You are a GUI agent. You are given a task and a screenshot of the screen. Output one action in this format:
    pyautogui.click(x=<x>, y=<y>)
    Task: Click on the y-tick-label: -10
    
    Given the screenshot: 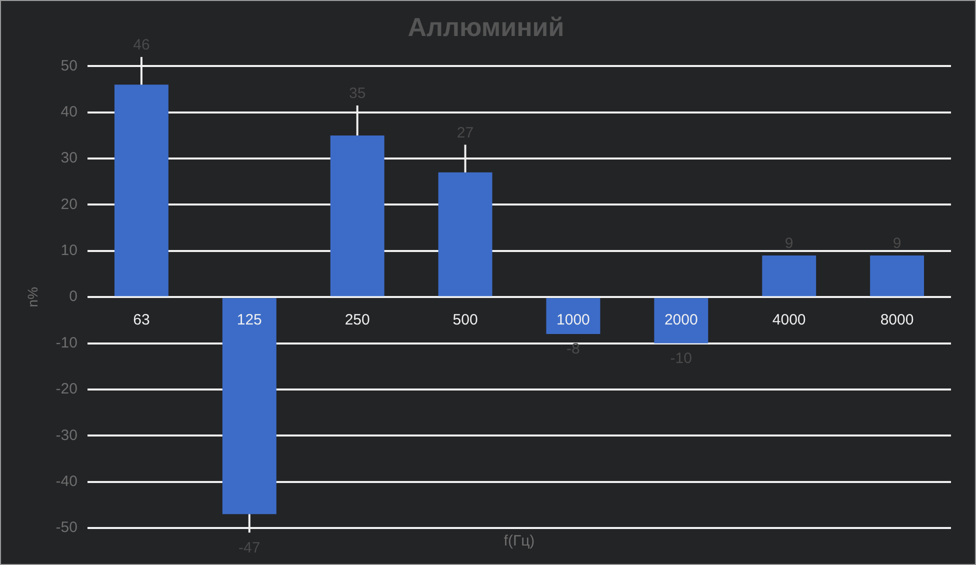 What is the action you would take?
    pyautogui.click(x=67, y=343)
    